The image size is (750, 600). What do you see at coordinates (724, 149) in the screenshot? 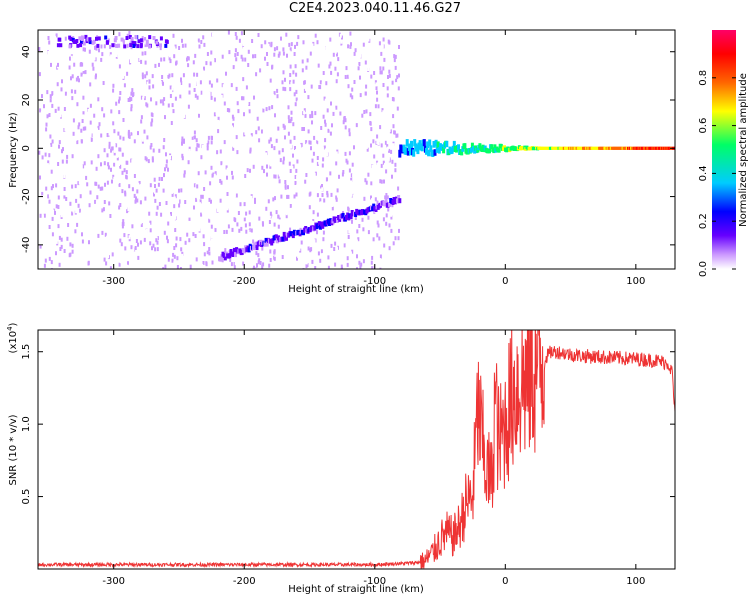
I see `colorbar-gradient` at bounding box center [724, 149].